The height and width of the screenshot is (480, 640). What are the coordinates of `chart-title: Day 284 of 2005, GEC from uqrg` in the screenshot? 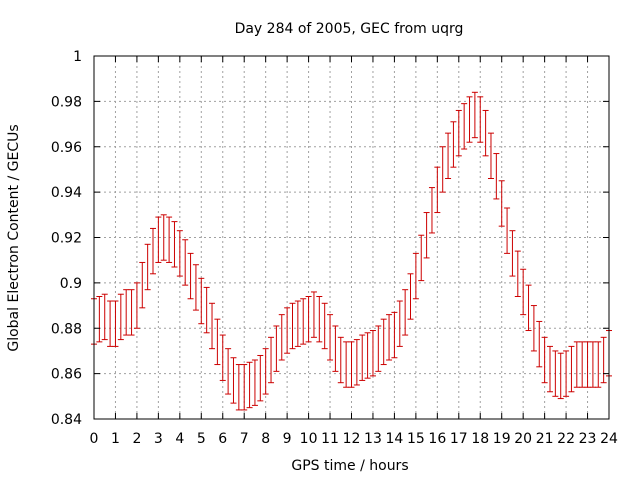 It's located at (349, 29).